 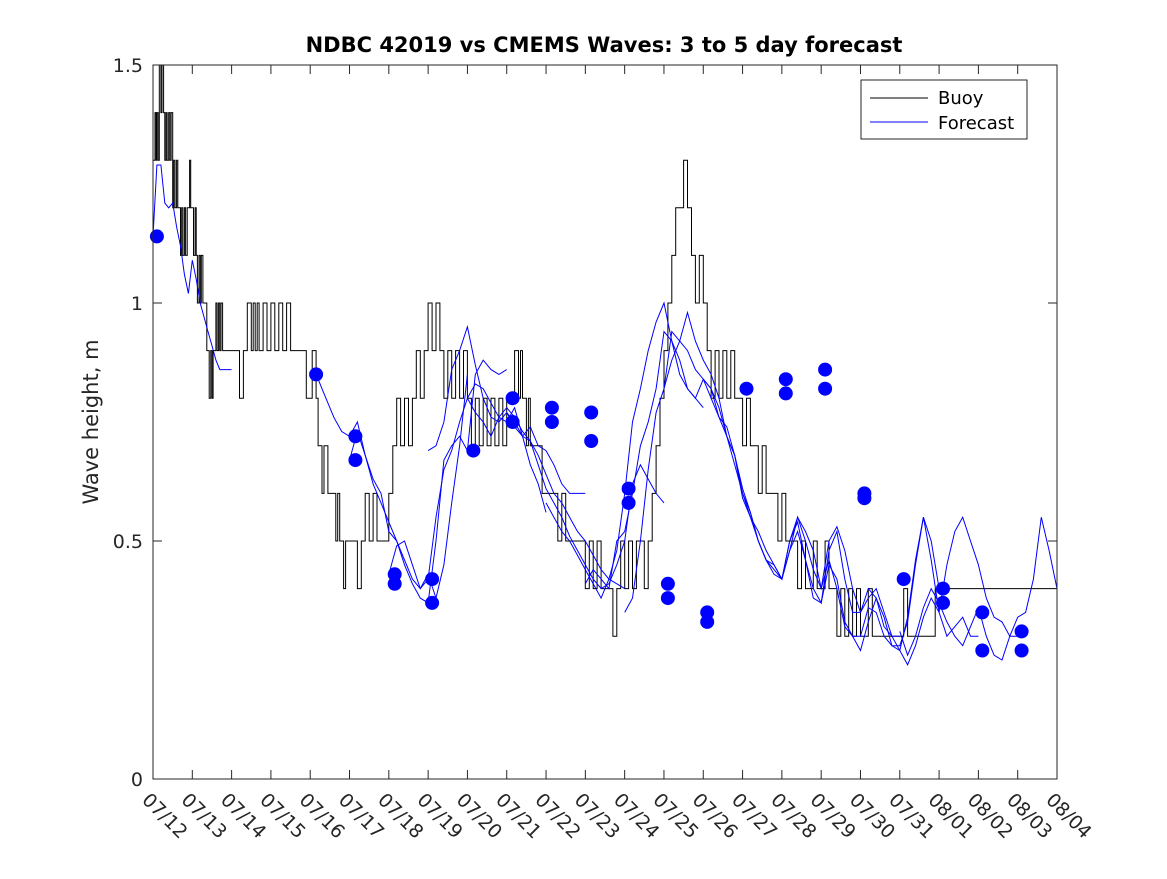 I want to click on legend: Buoy Forecast, so click(x=944, y=109).